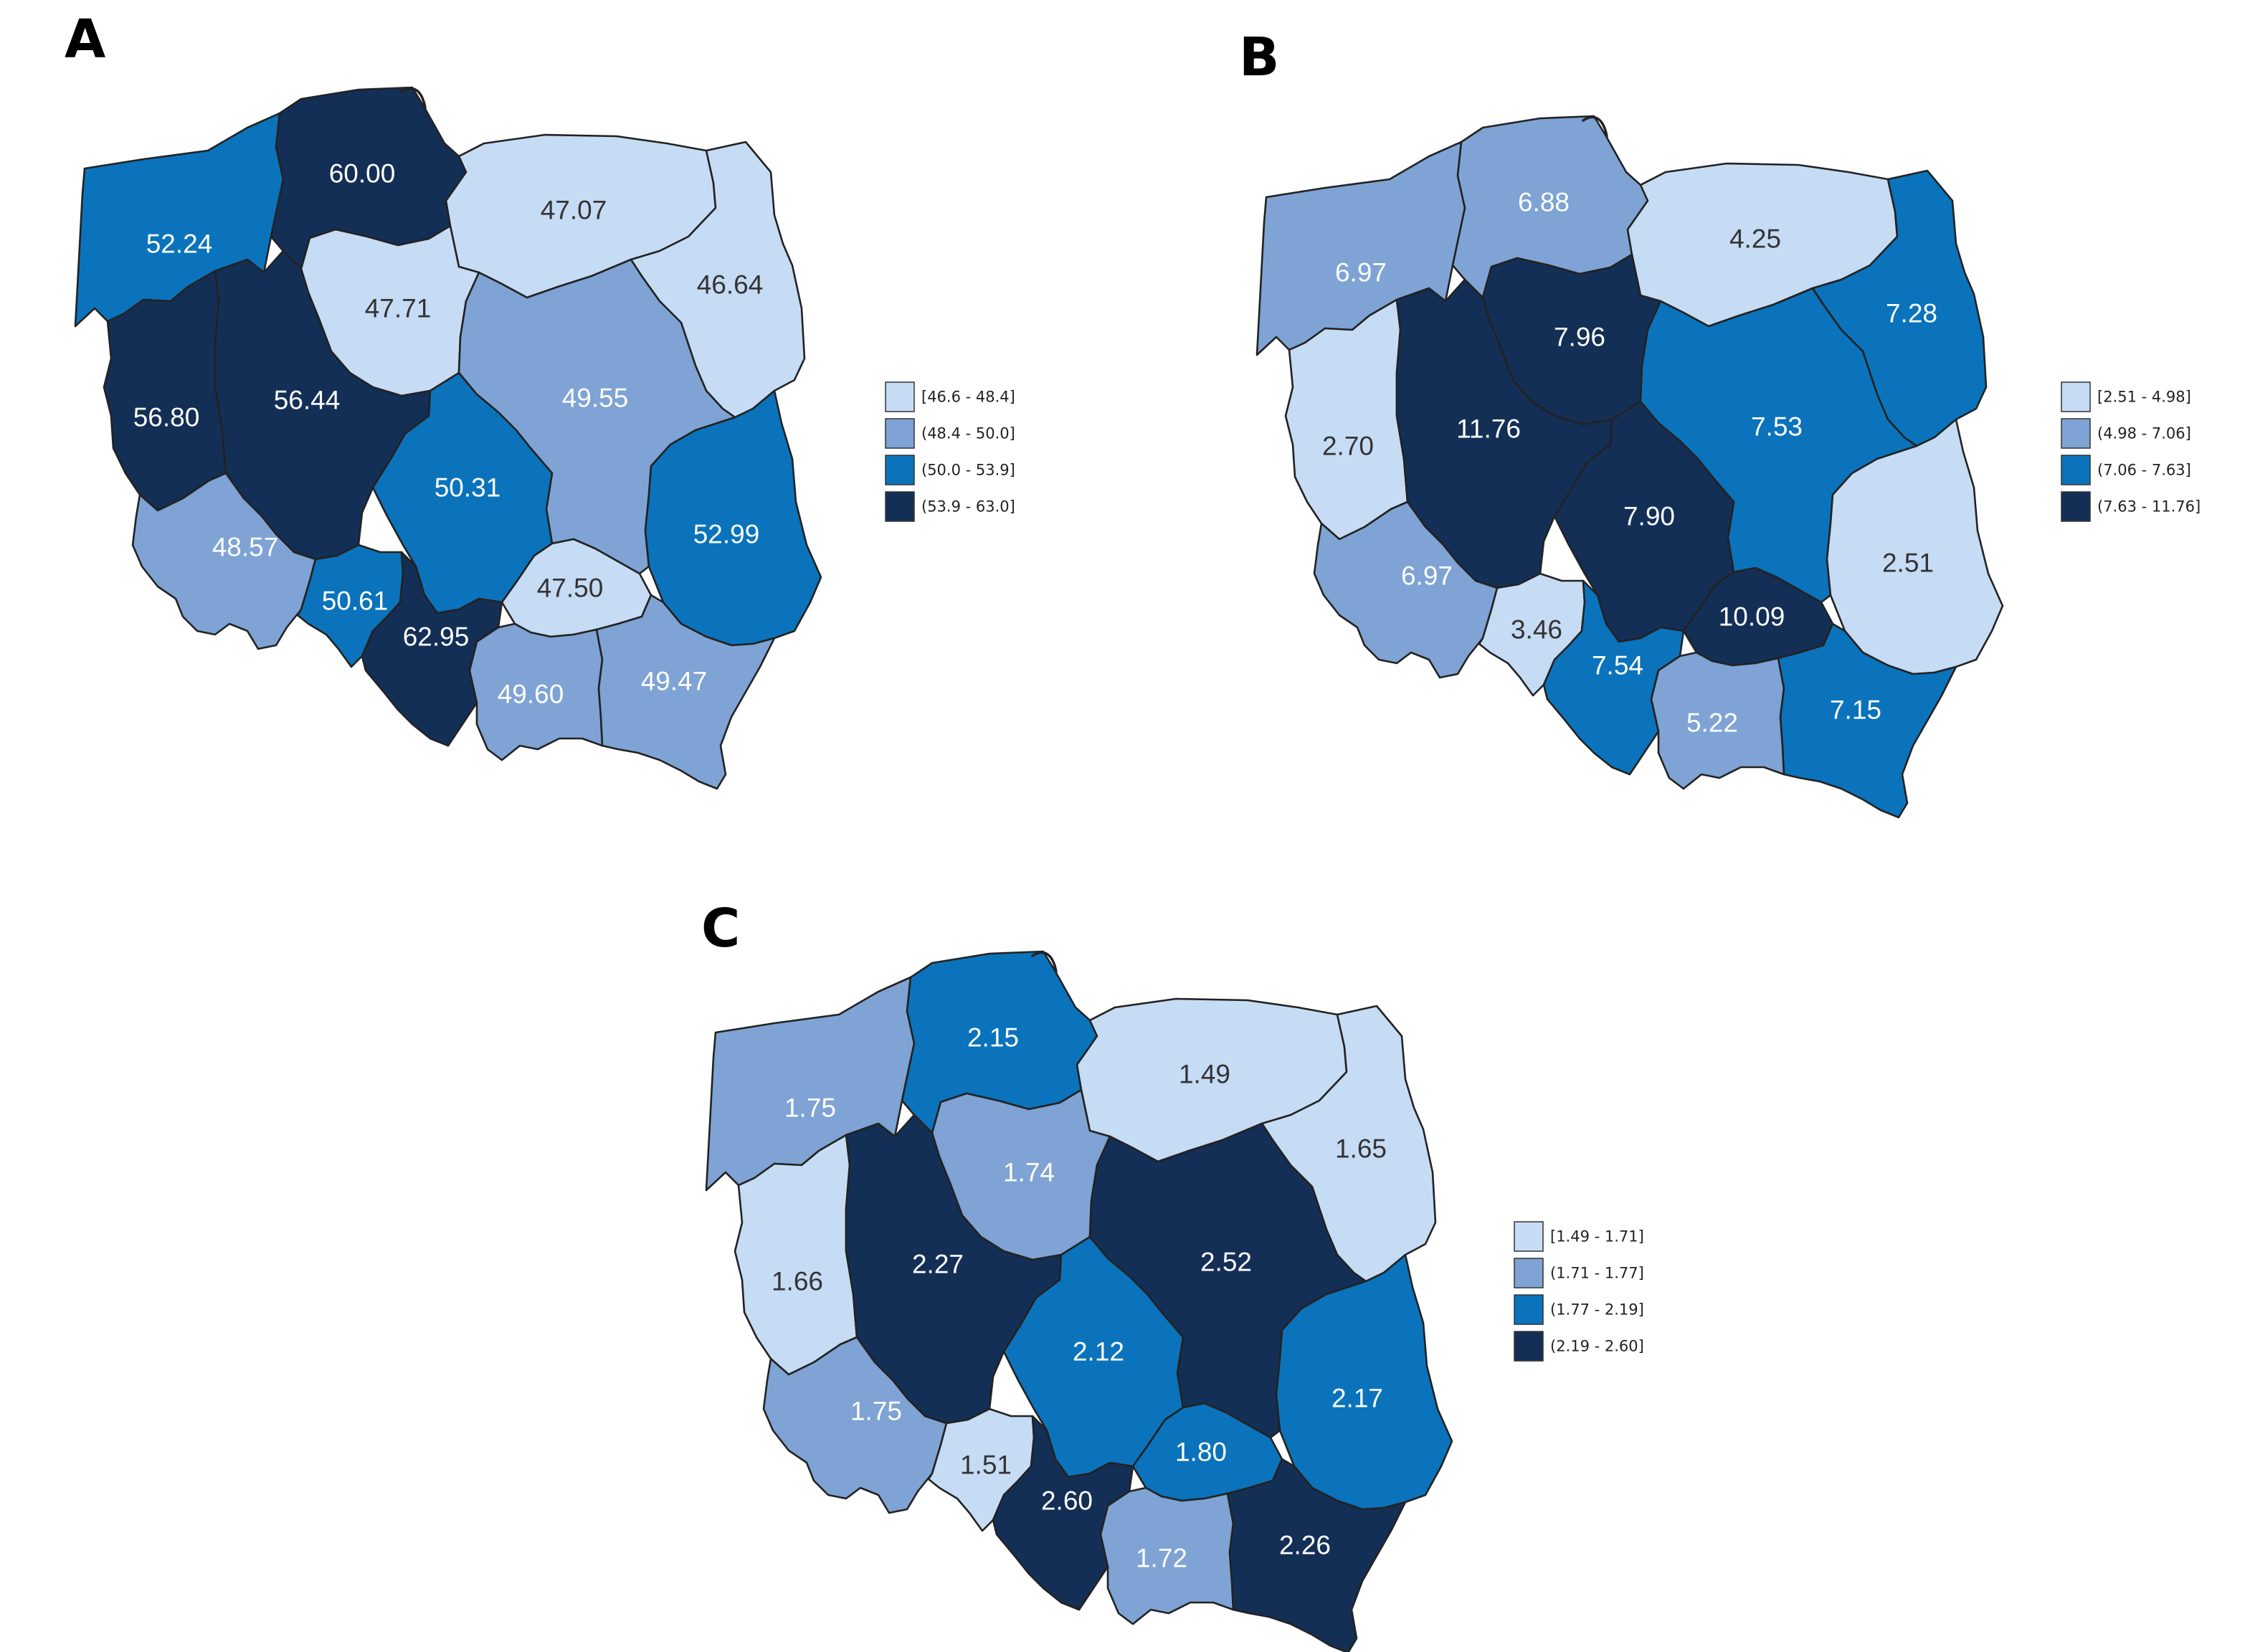 The image size is (2250, 1652). Describe the element at coordinates (85, 39) in the screenshot. I see `panel-letter-a: A` at that location.